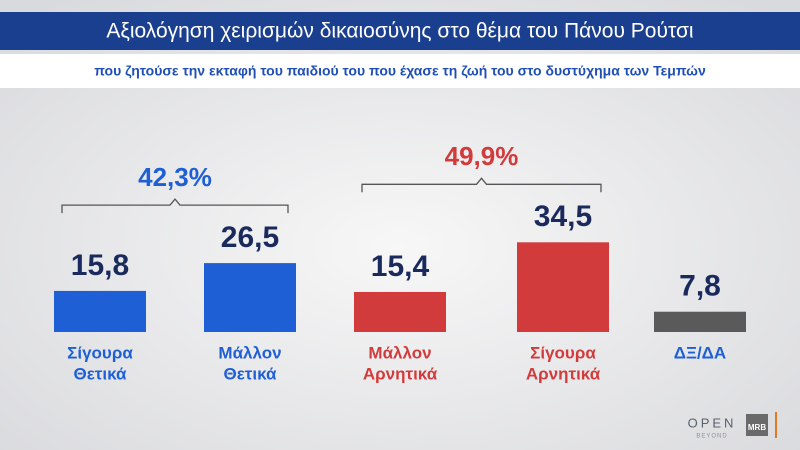 The height and width of the screenshot is (450, 800). I want to click on pollster-logo-box, so click(757, 425).